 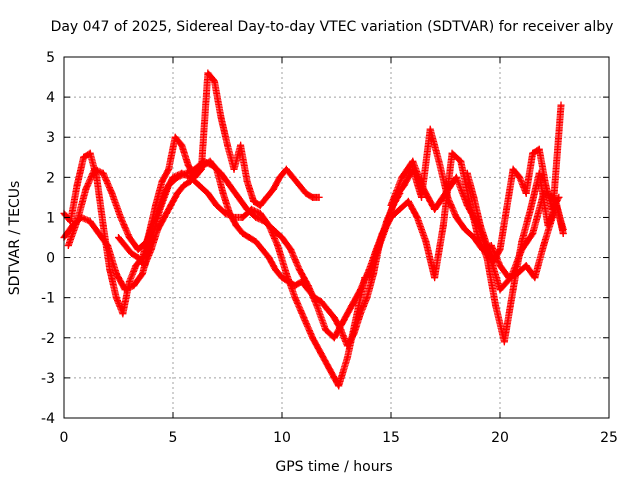 I want to click on series-track-h, so click(x=513, y=205).